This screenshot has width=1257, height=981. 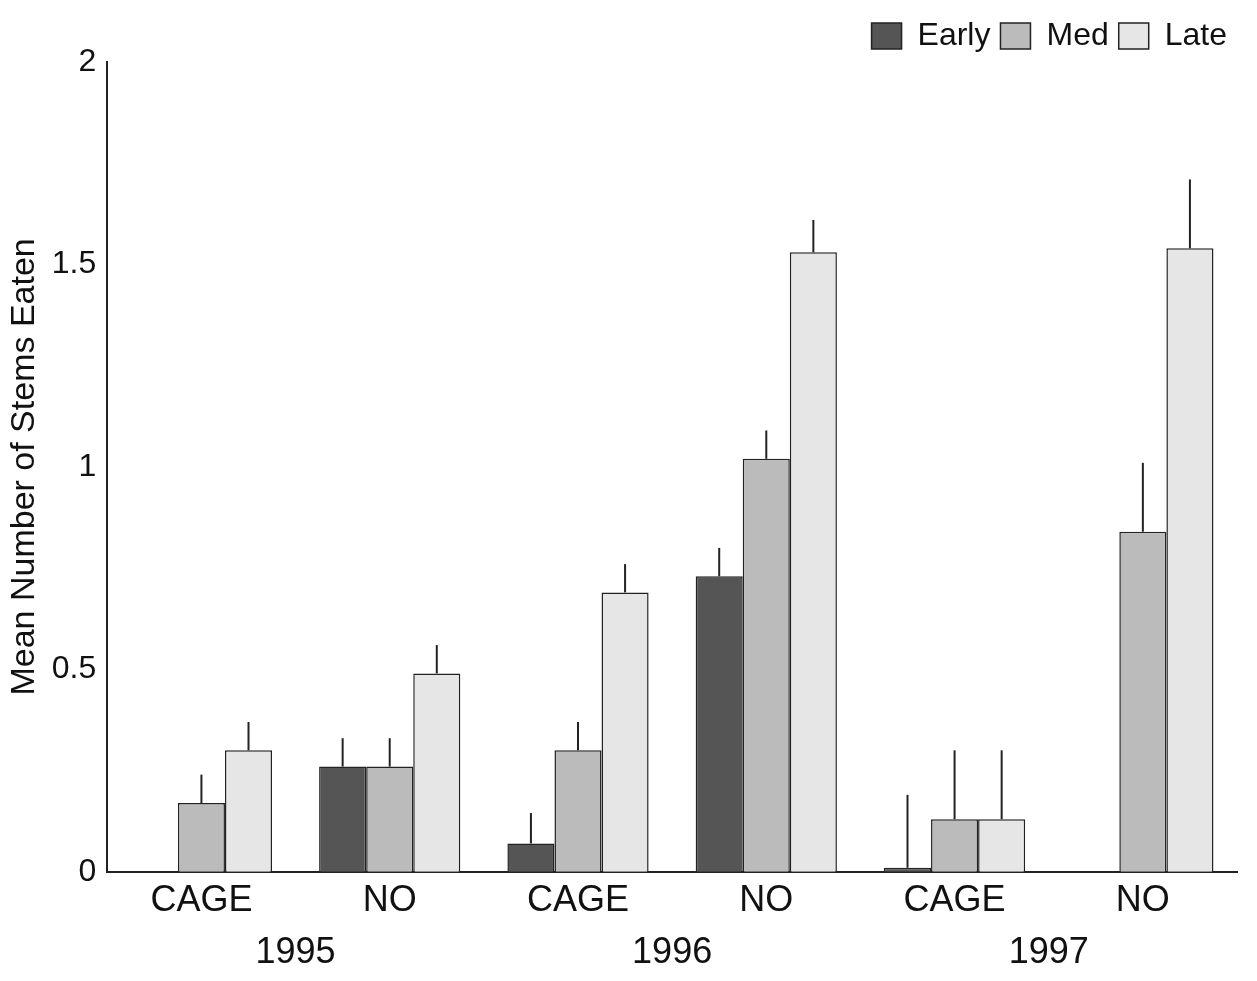 I want to click on y-tick-label: 1.5, so click(x=74, y=262).